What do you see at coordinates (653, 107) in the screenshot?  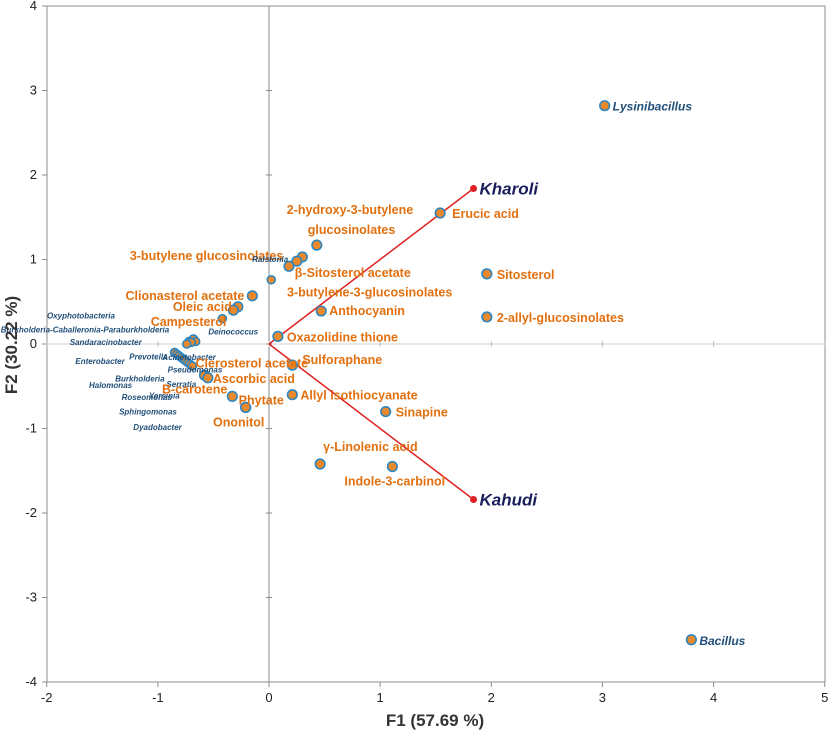 I see `label-lysinibacillus: Lysinibacillus` at bounding box center [653, 107].